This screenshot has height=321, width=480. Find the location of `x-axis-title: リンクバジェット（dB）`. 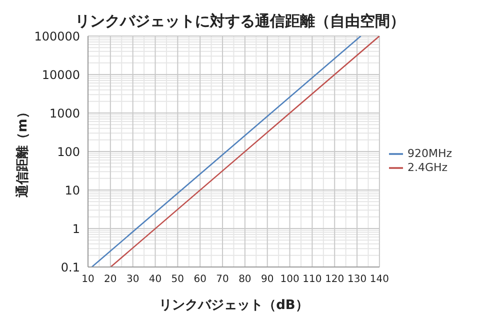

x-axis-title: リンクバジェット（dB） is located at coordinates (233, 305).